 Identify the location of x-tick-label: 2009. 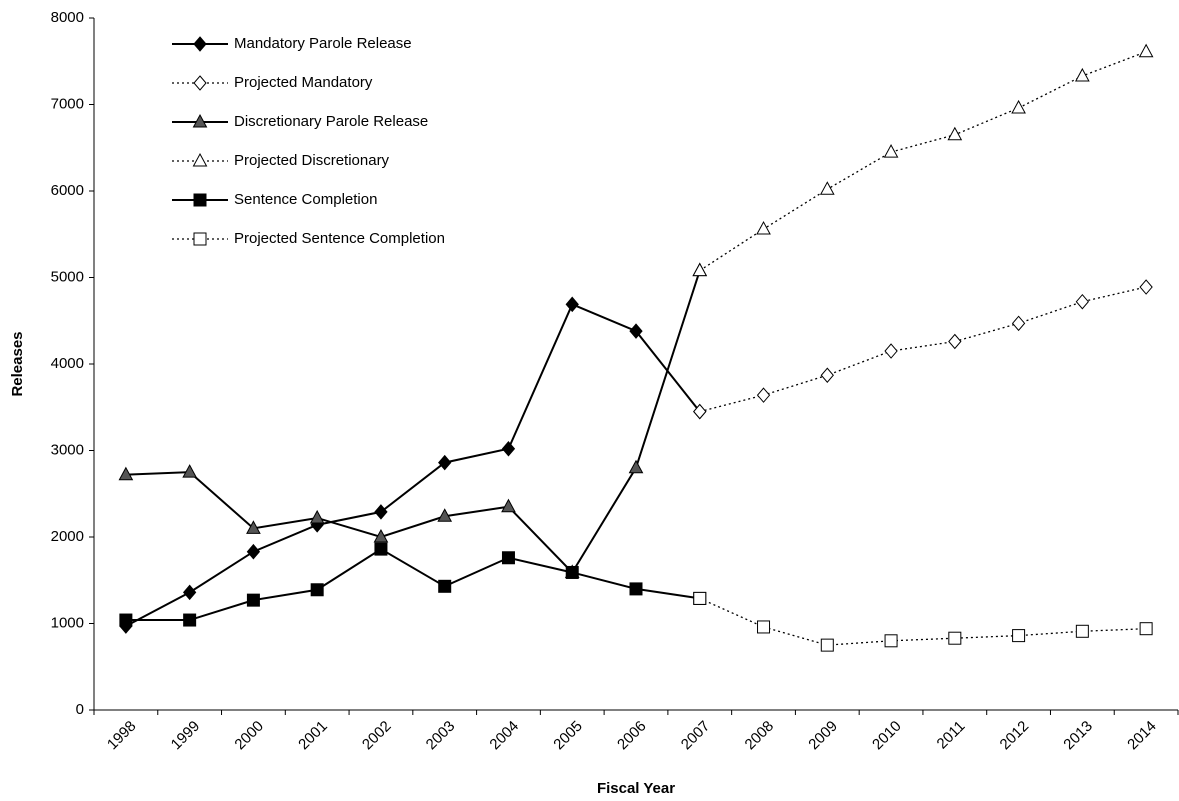
(823, 736).